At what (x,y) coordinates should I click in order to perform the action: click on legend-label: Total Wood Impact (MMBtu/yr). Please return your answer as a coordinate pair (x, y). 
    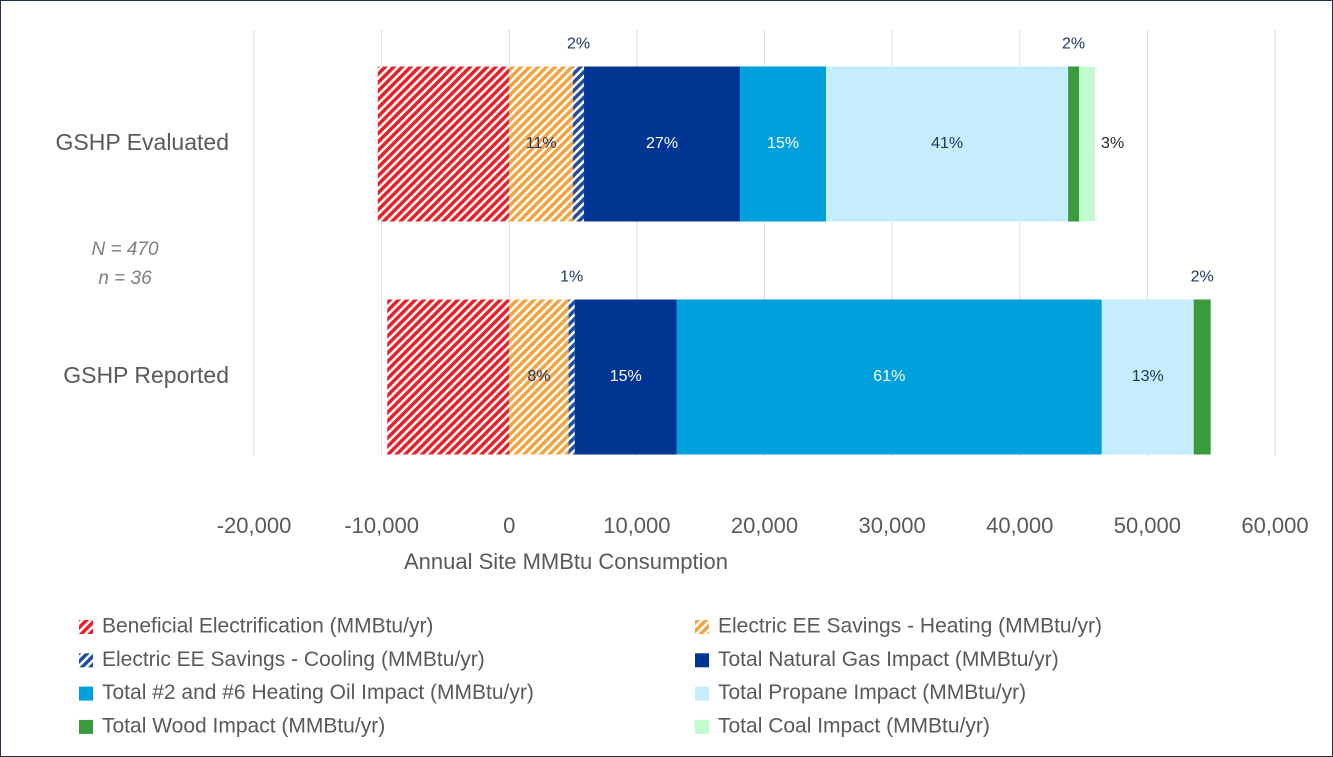
    Looking at the image, I should click on (243, 725).